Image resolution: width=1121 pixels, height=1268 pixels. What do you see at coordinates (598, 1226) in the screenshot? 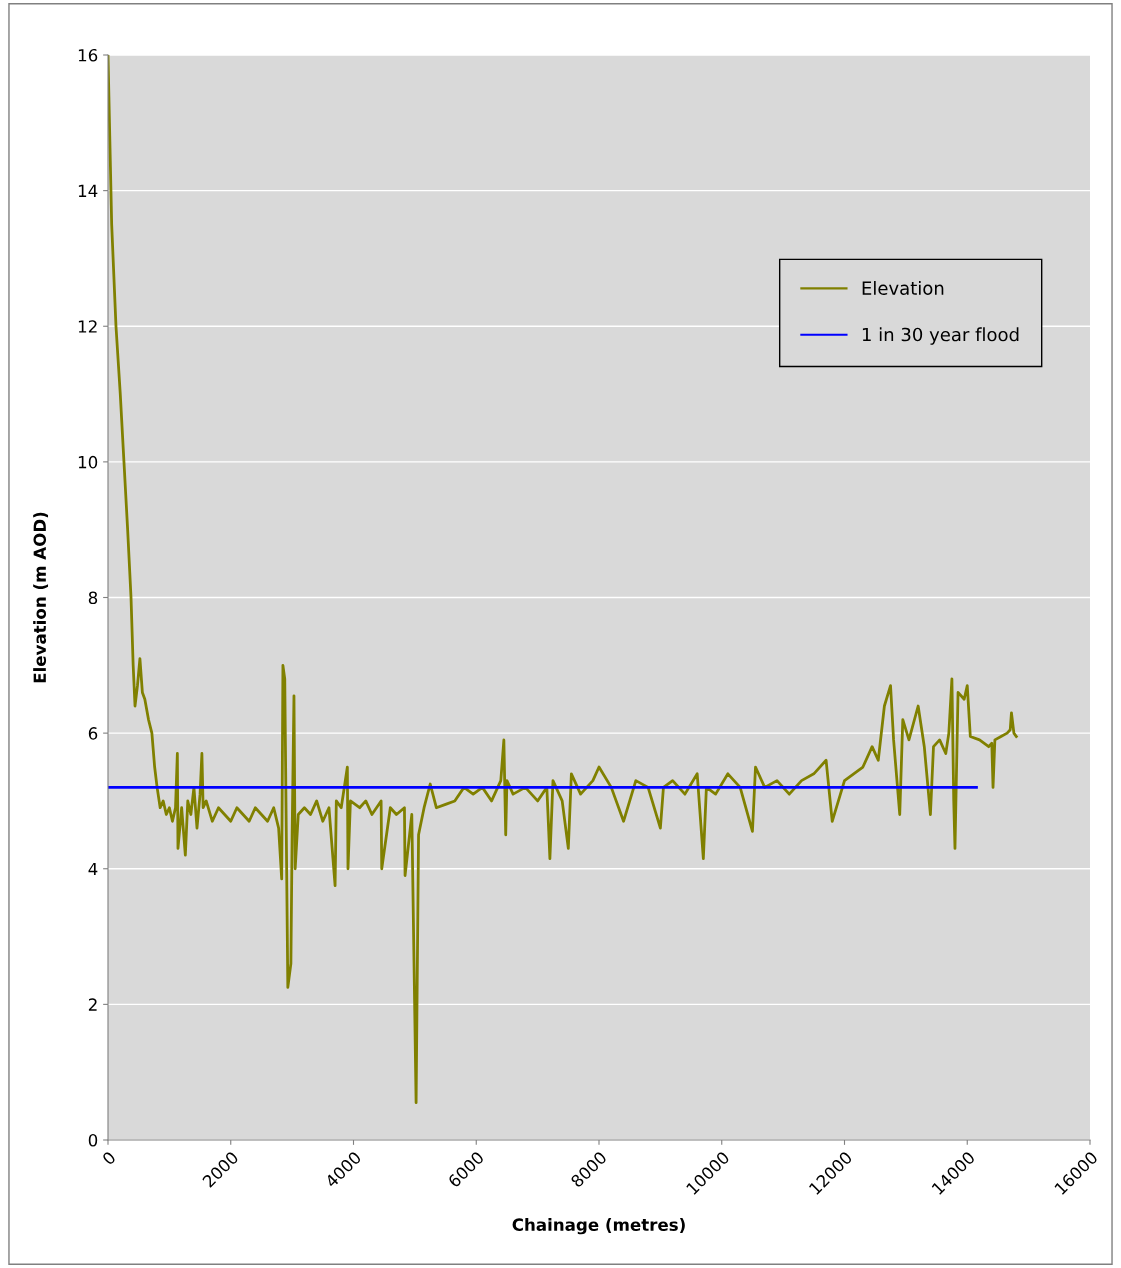
I see `x-axis-title: Chainage (metres)` at bounding box center [598, 1226].